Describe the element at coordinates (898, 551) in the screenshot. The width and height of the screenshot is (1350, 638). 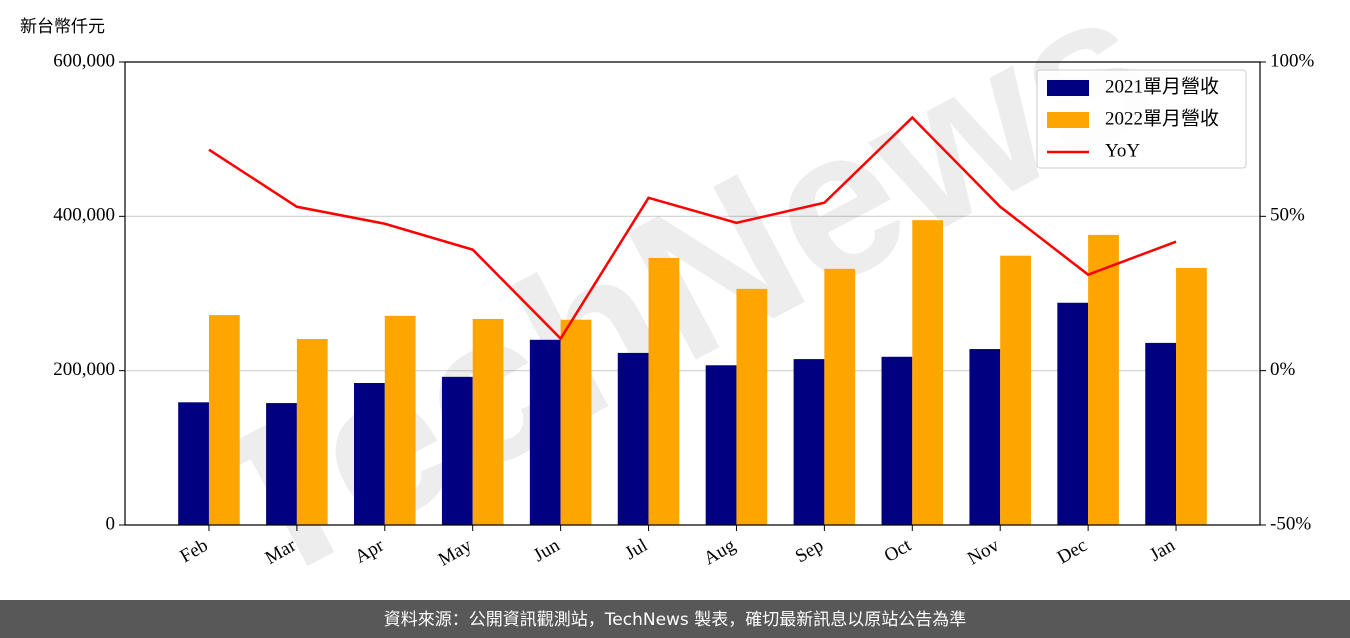
I see `x-tick-label: Oct` at that location.